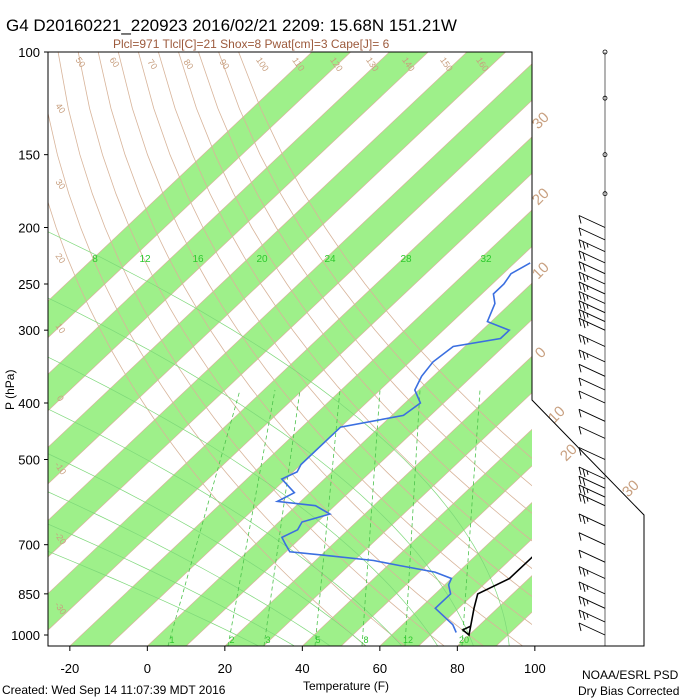 Image resolution: width=700 pixels, height=700 pixels. I want to click on x-axis-label: Temperature (F), so click(346, 686).